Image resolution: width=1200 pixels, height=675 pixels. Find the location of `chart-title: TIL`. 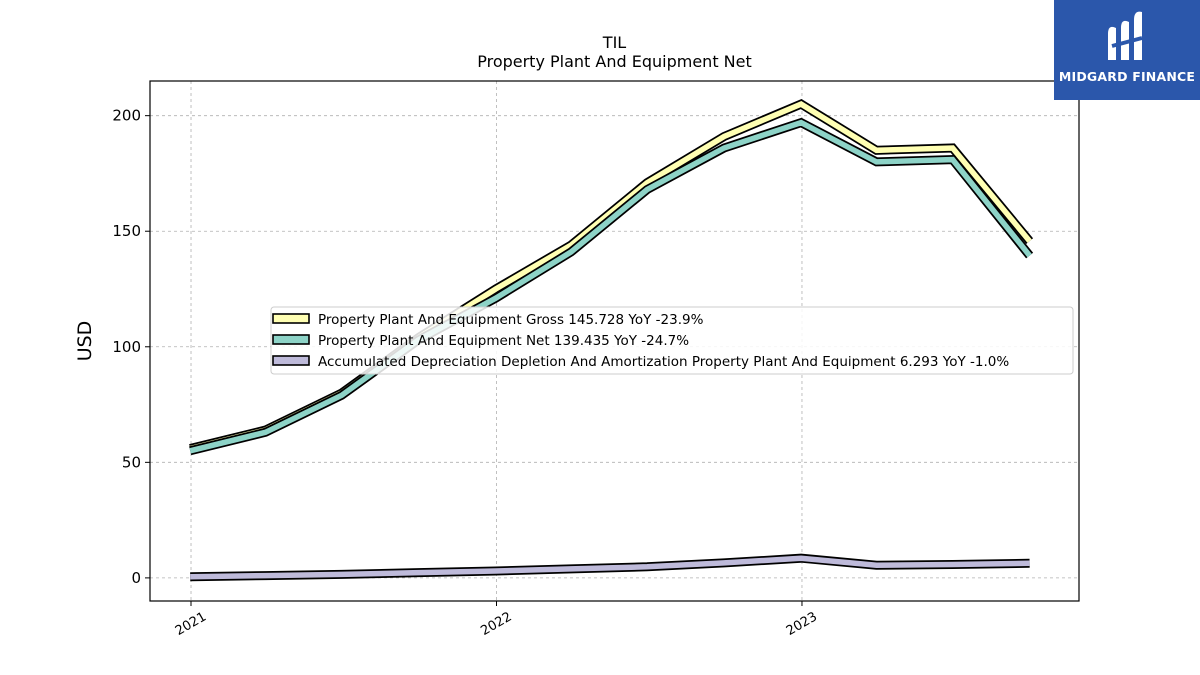

chart-title: TIL is located at coordinates (614, 42).